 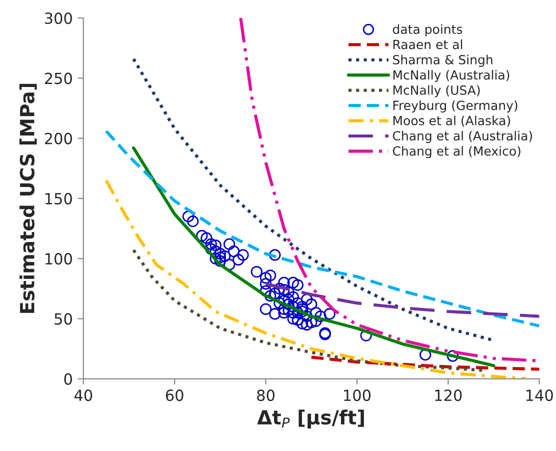 What do you see at coordinates (451, 121) in the screenshot?
I see `legend-label: Moos et al (Alaska)` at bounding box center [451, 121].